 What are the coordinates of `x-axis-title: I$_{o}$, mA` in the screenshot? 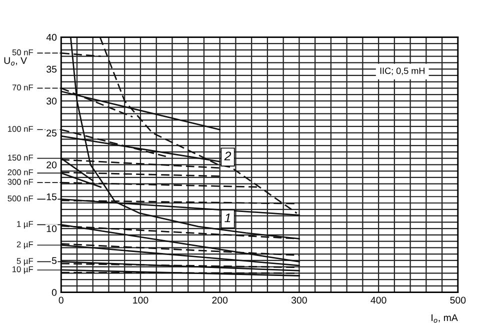 It's located at (445, 318).